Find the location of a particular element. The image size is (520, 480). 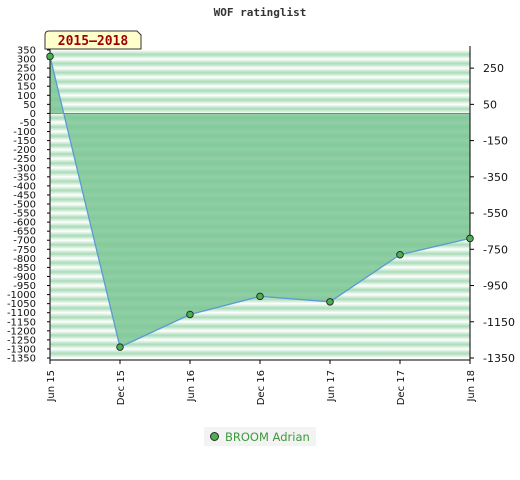

left-tick-label: -250 is located at coordinates (24, 159).